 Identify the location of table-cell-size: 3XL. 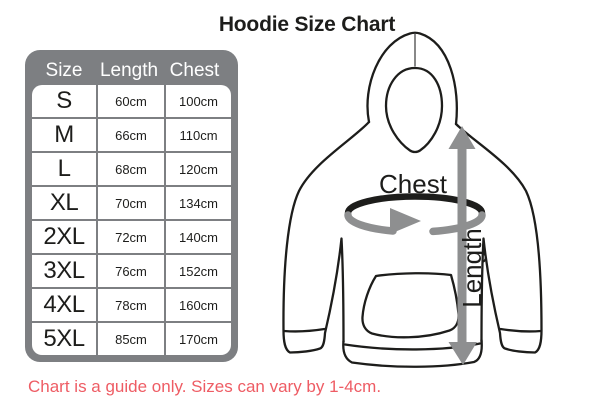
(64, 271).